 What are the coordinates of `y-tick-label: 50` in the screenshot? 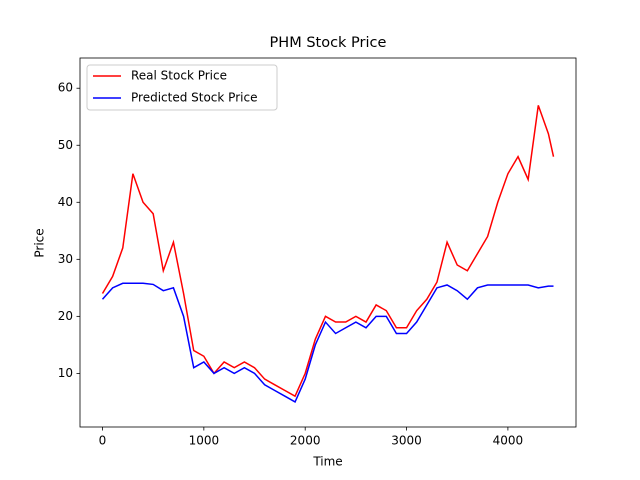 It's located at (65, 145).